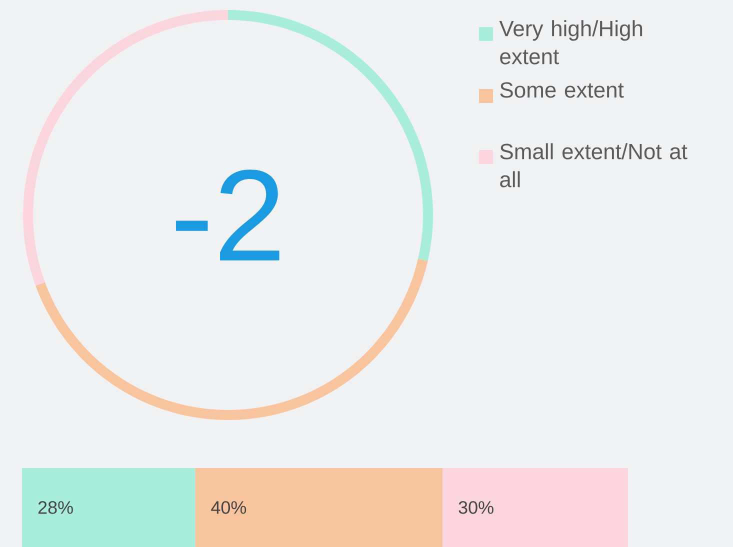 The width and height of the screenshot is (733, 547). I want to click on text: -2, so click(228, 215).